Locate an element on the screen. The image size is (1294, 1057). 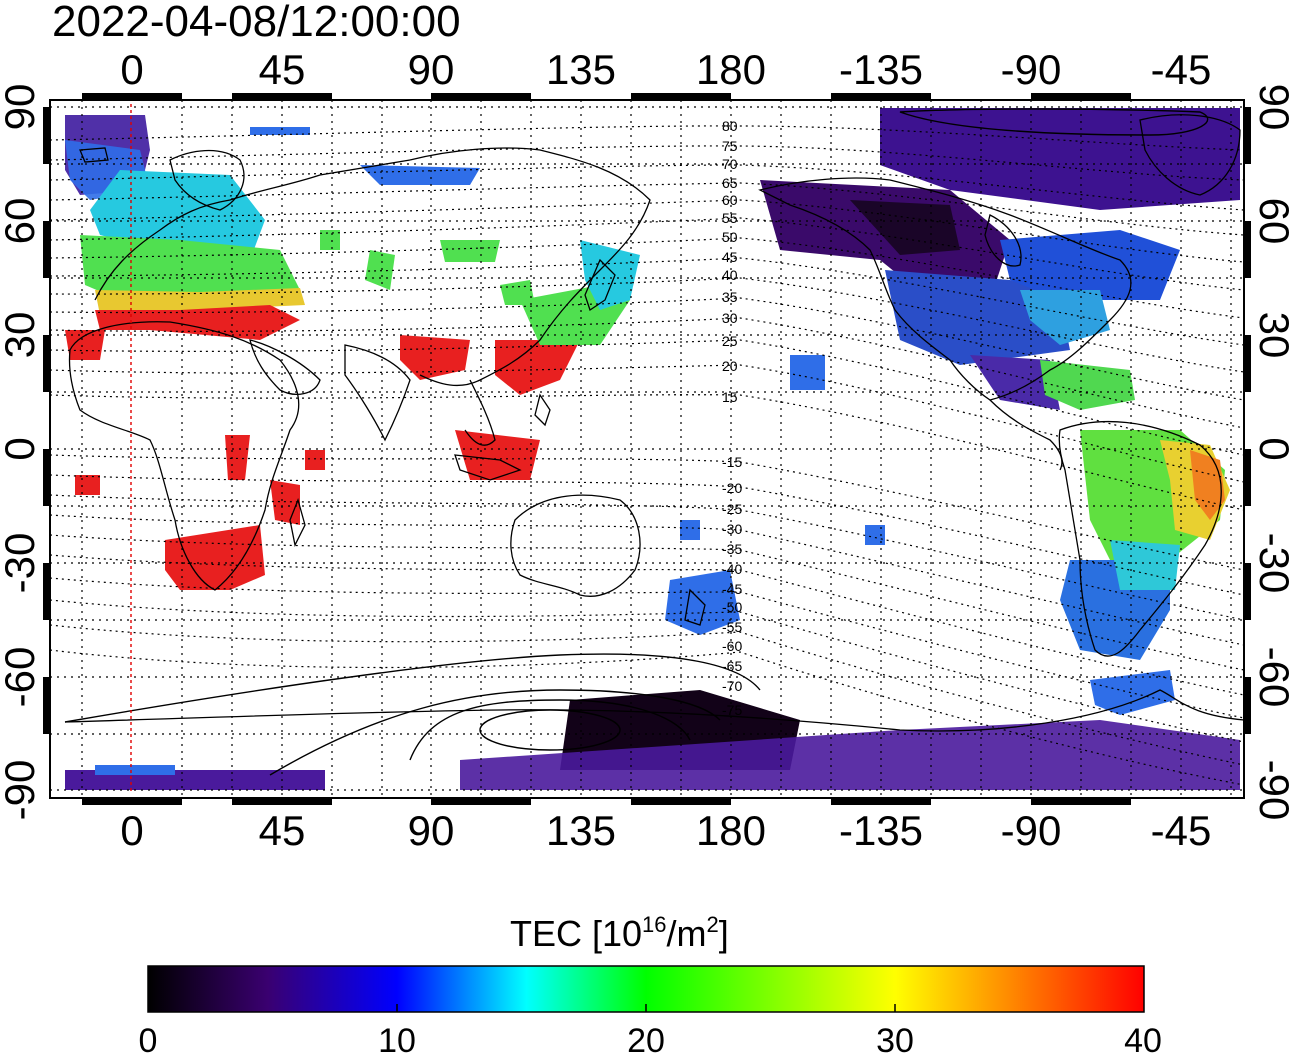
mlat-label: -40 is located at coordinates (732, 569).